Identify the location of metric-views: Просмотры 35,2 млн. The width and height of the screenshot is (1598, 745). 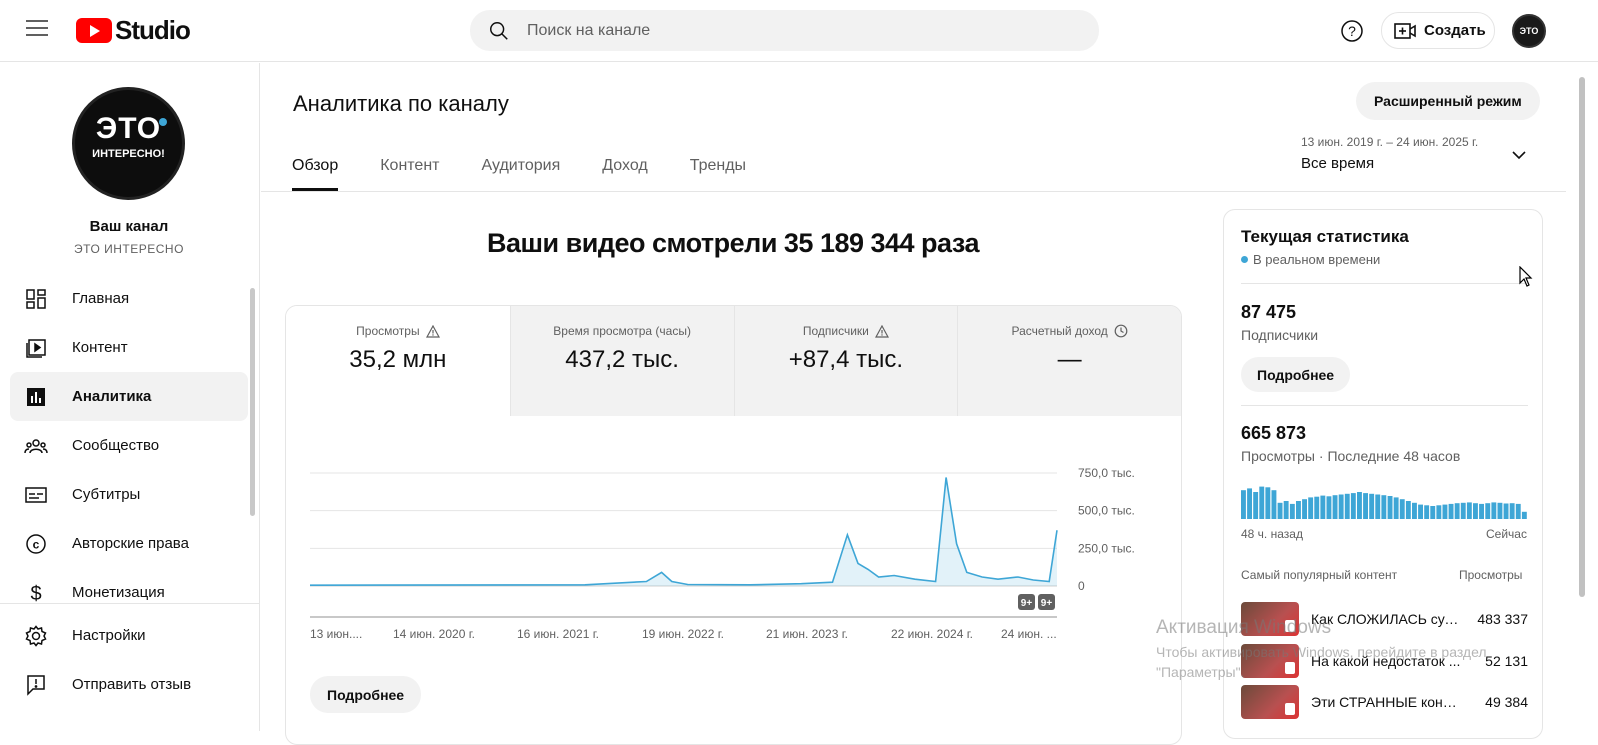
(398, 361).